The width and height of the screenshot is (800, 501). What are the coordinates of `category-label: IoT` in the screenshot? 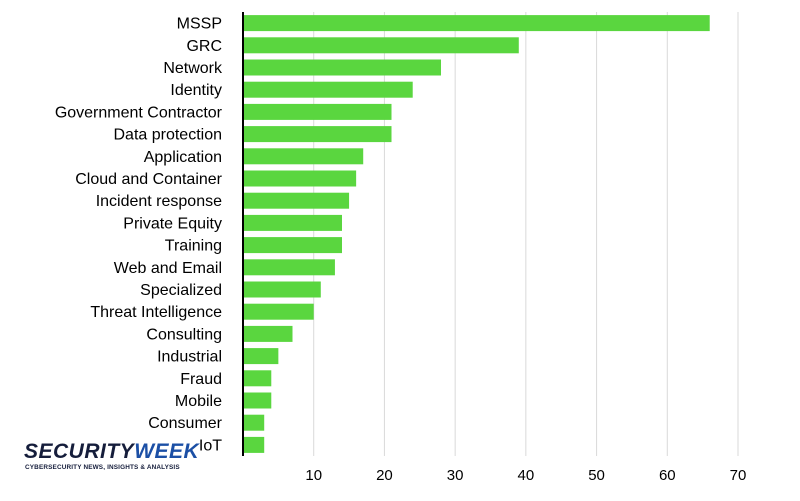 It's located at (210, 445).